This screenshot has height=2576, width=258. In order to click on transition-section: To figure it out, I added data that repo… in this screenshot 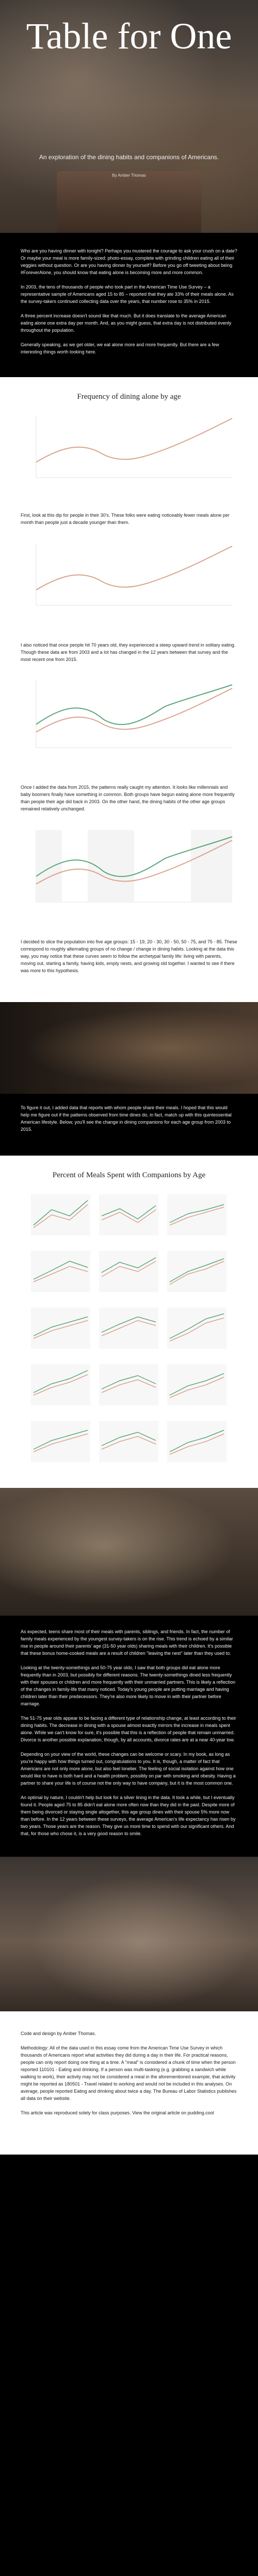, I will do `click(129, 1125)`.